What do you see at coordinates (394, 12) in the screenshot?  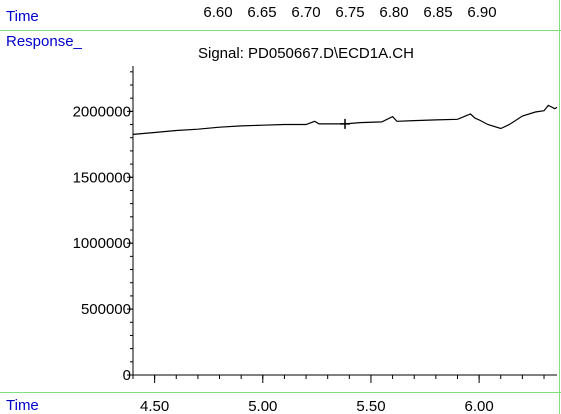 I see `top-axis-tick: 6.80` at bounding box center [394, 12].